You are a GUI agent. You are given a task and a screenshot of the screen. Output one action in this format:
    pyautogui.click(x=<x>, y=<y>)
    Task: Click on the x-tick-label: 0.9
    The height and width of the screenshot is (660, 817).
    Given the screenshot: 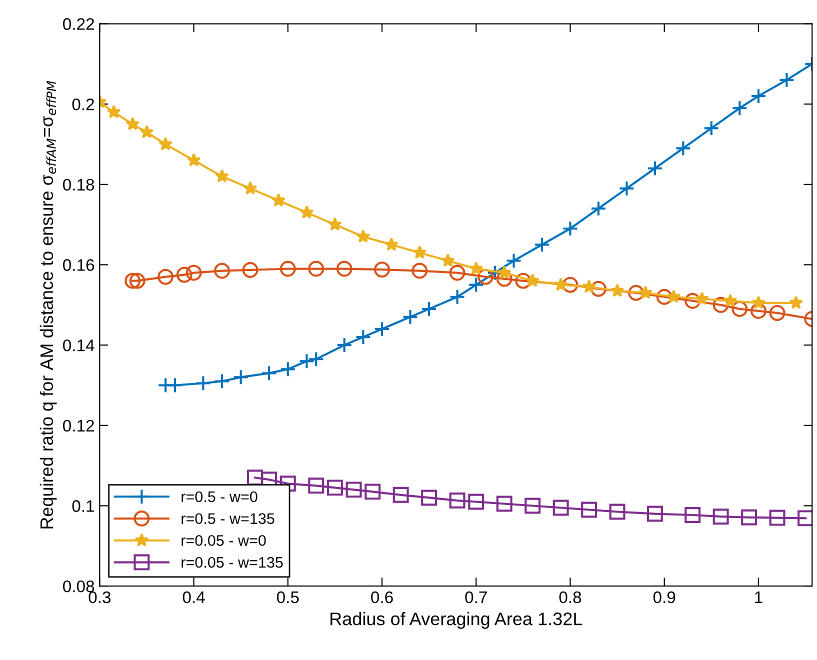 What is the action you would take?
    pyautogui.click(x=664, y=597)
    